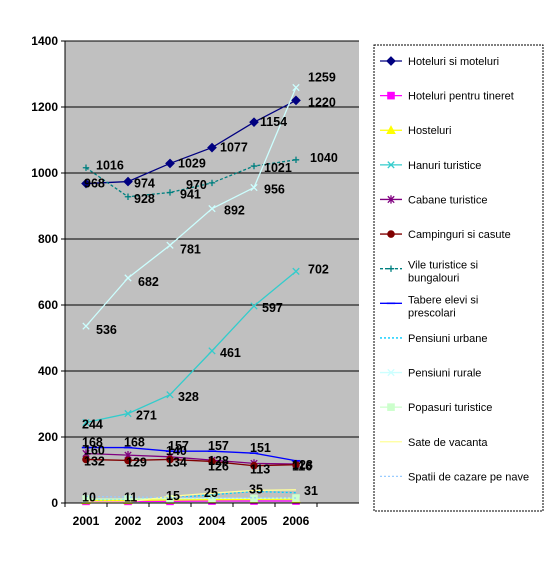  What do you see at coordinates (212, 521) in the screenshot?
I see `x-tick-label: 2004` at bounding box center [212, 521].